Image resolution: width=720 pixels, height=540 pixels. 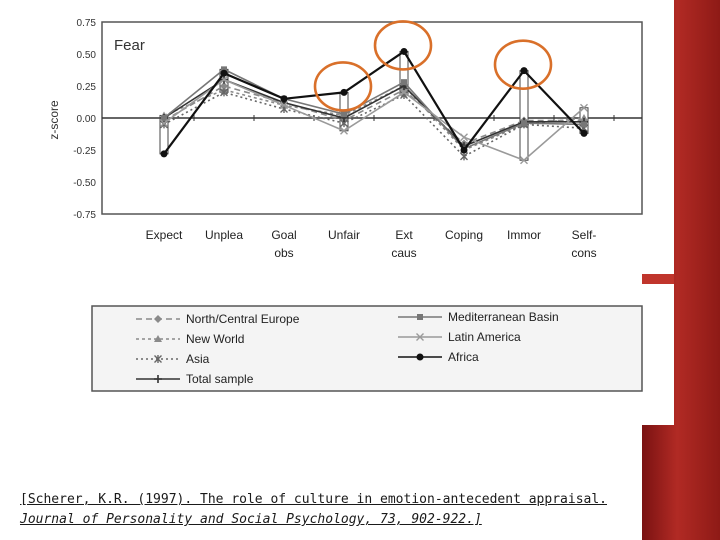 I want to click on legend-label: Africa, so click(x=463, y=357).